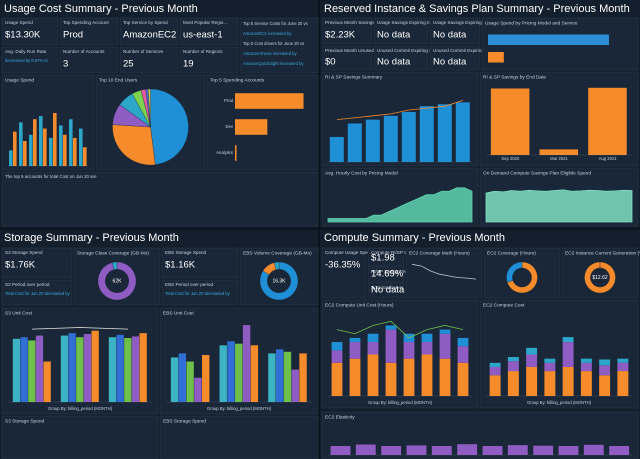 The width and height of the screenshot is (640, 459). What do you see at coordinates (25, 421) in the screenshot?
I see `chart-title: S3 Storage Spend` at bounding box center [25, 421].